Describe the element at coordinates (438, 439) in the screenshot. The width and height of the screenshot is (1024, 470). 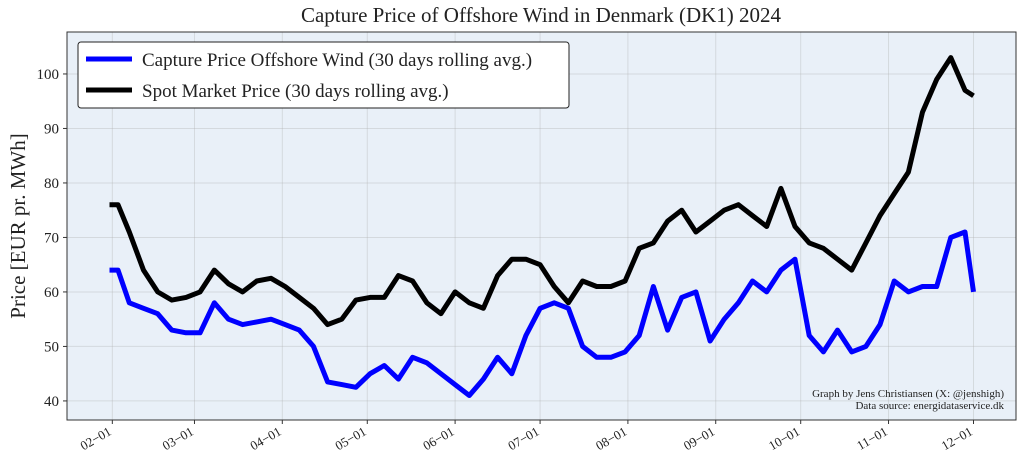
I see `x-tick-label: 06−01` at that location.